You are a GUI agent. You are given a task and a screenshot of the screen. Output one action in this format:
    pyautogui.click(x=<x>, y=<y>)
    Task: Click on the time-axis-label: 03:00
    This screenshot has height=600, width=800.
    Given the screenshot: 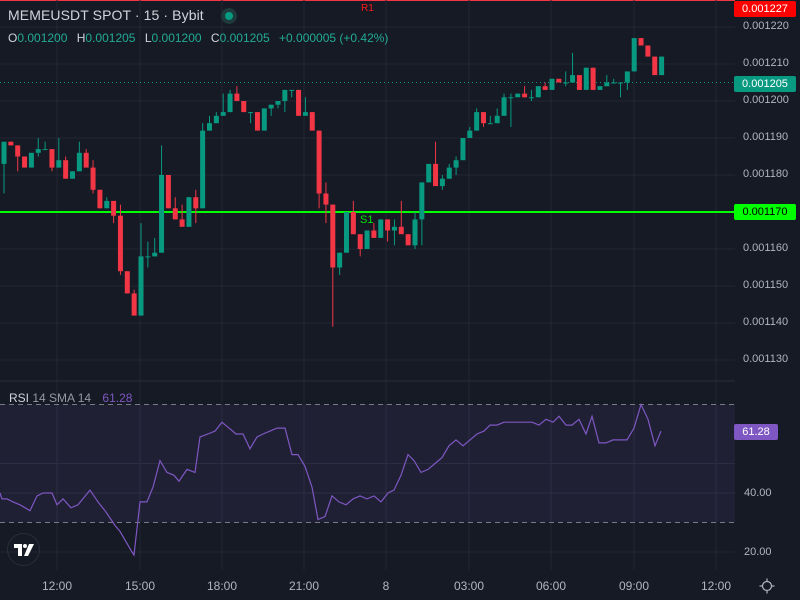 What is the action you would take?
    pyautogui.click(x=469, y=586)
    